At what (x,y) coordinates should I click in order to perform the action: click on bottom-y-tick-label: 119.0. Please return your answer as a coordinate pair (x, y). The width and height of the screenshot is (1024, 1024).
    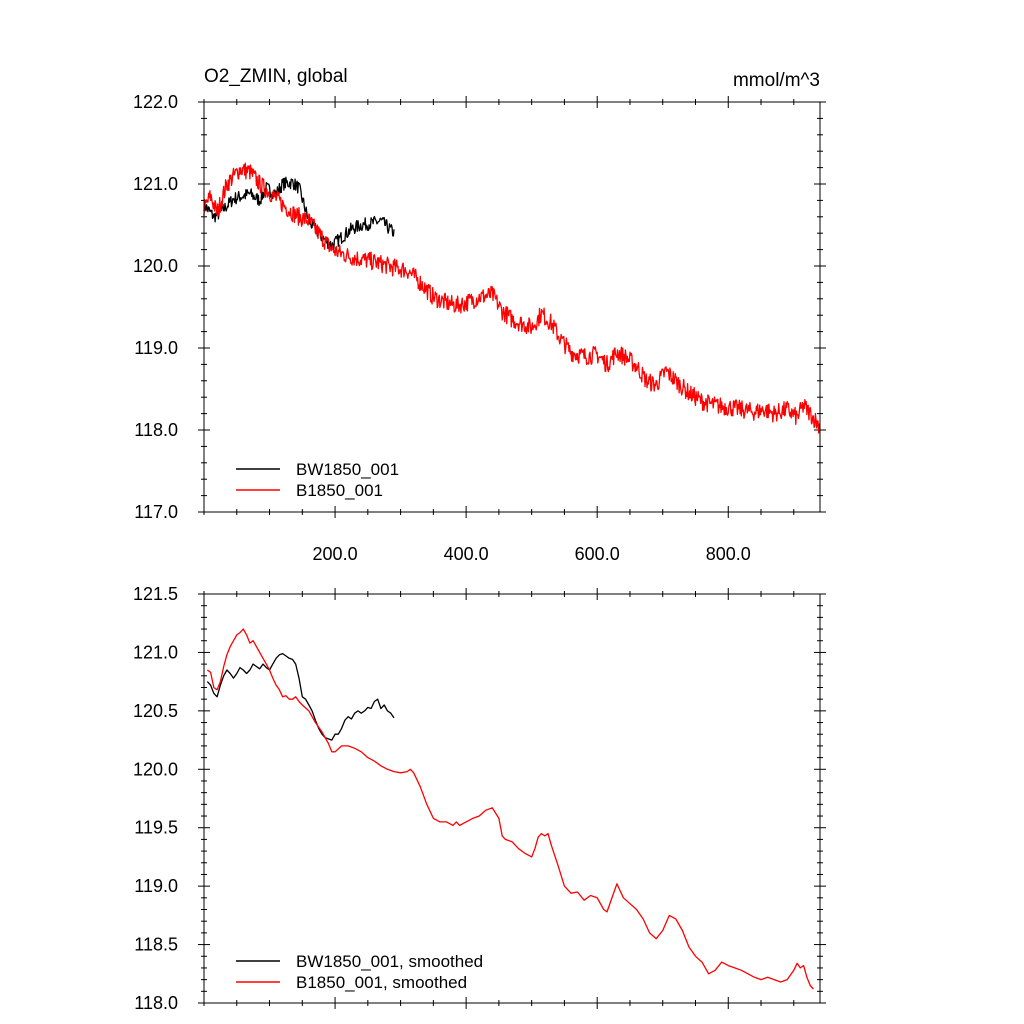
    Looking at the image, I should click on (156, 886).